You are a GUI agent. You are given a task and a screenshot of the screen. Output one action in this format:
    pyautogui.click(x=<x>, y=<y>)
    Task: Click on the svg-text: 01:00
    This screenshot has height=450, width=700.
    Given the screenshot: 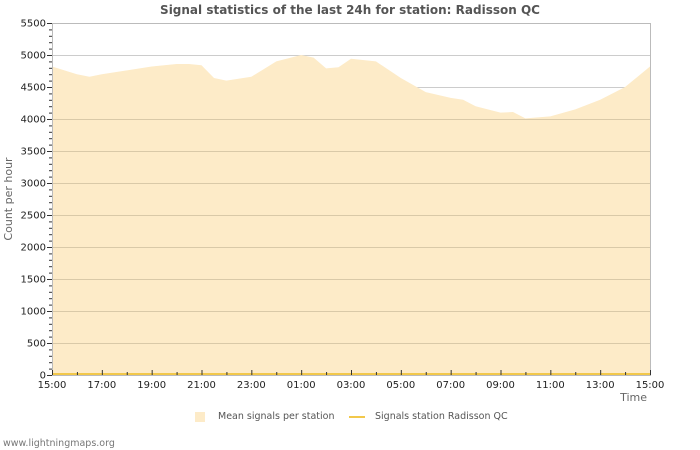 What is the action you would take?
    pyautogui.click(x=301, y=385)
    